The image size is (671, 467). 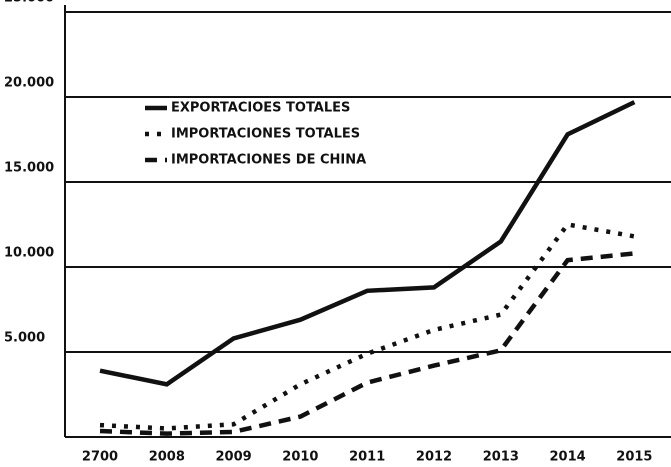 What do you see at coordinates (234, 457) in the screenshot?
I see `x-tick-label: 2009` at bounding box center [234, 457].